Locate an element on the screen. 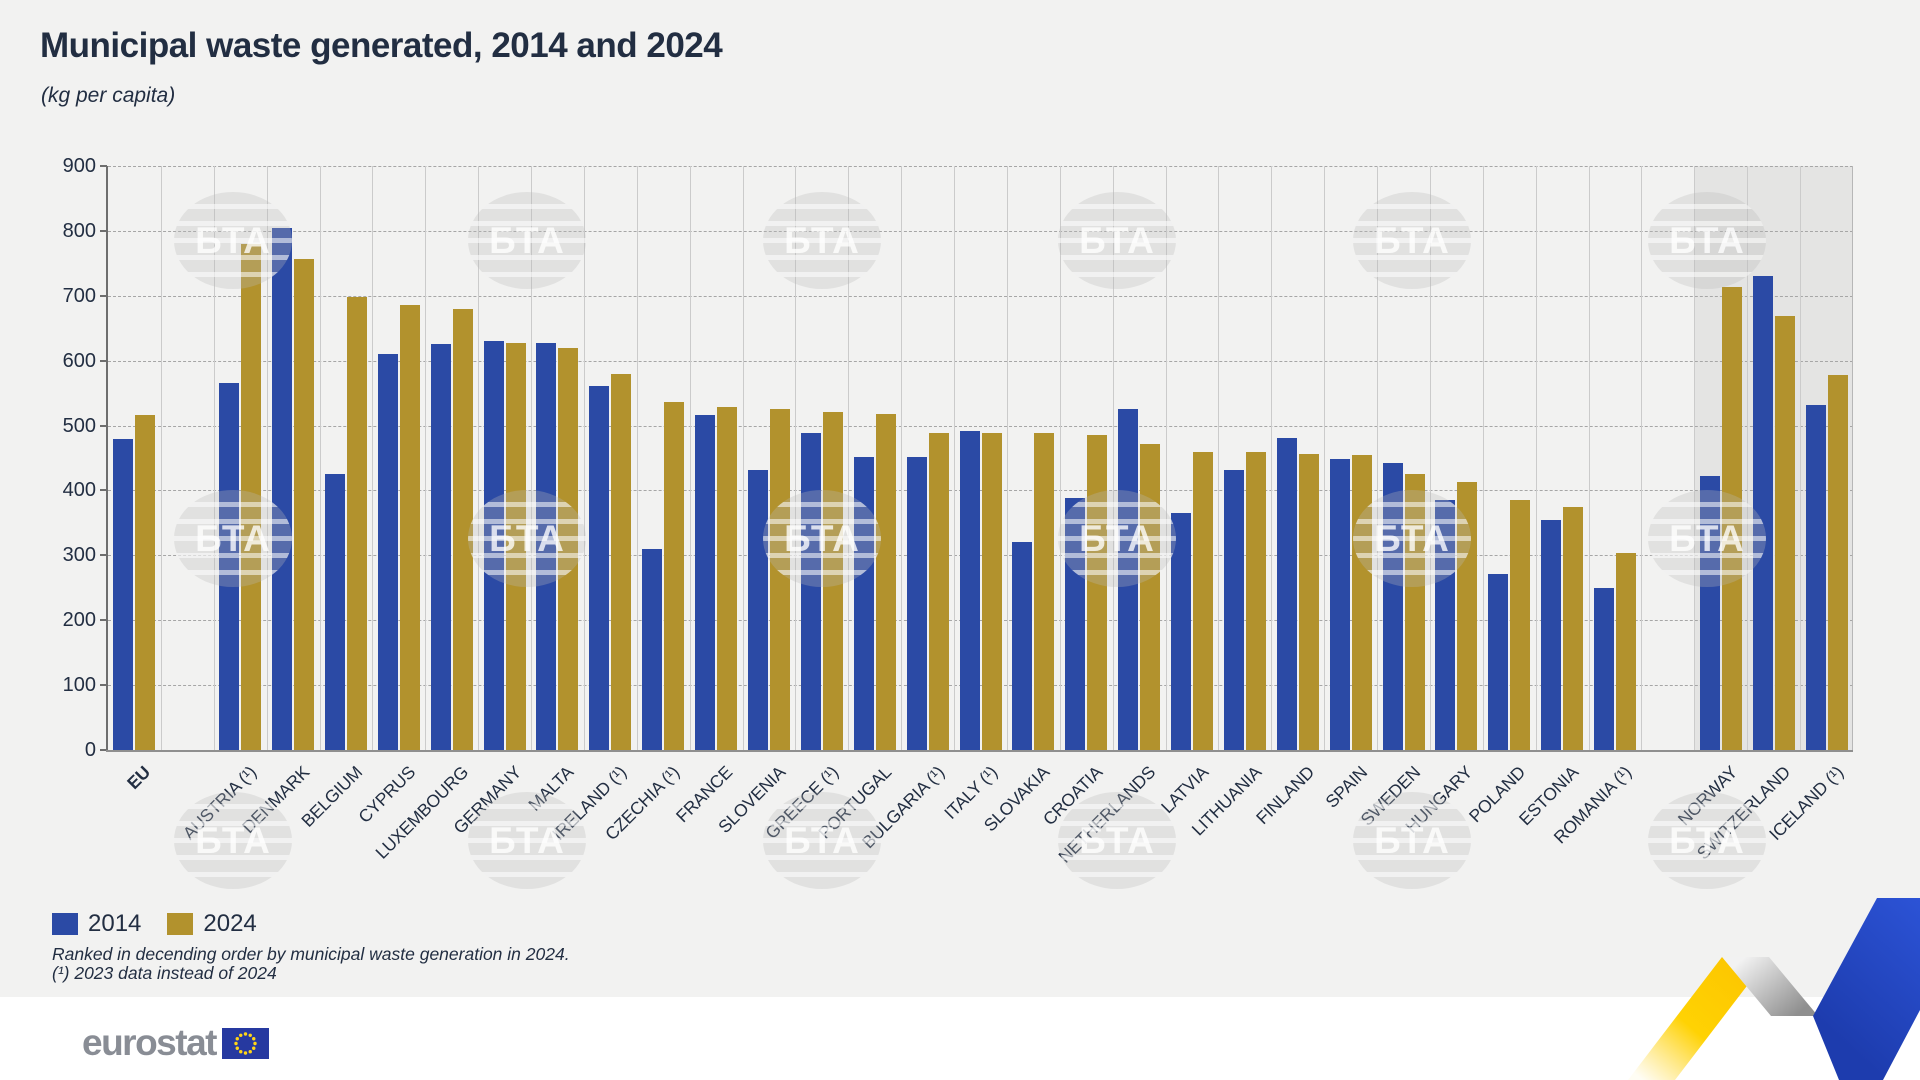 The image size is (1920, 1080). bar-2014-LATVIA is located at coordinates (1181, 631).